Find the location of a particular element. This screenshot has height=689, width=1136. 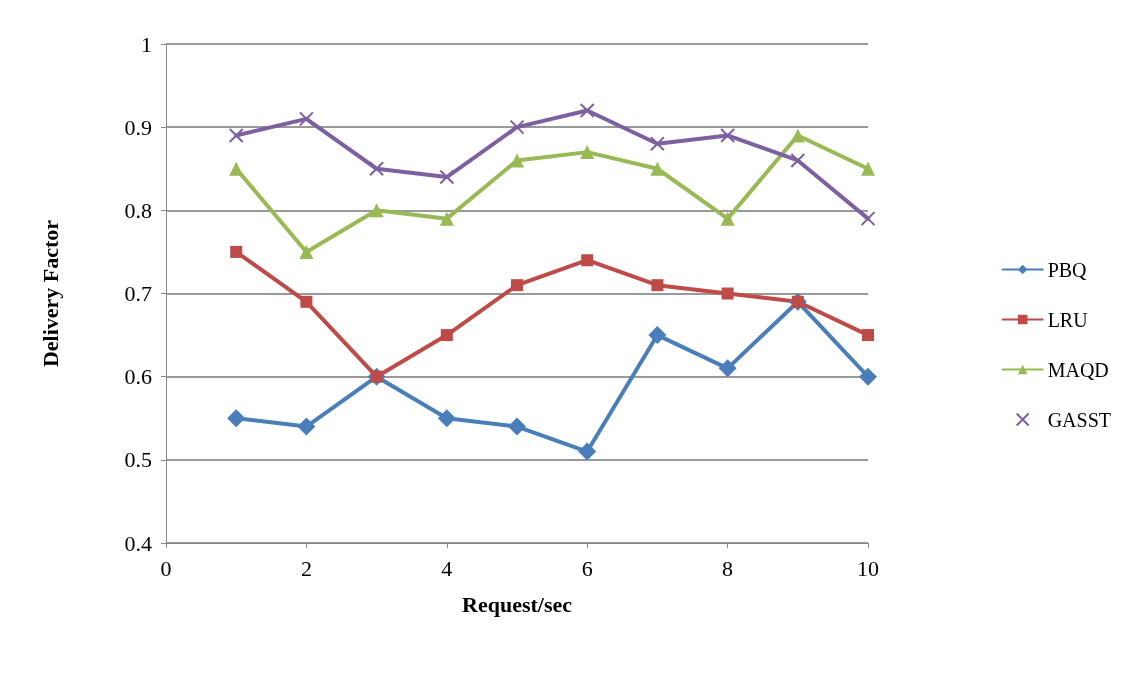

y-tick-label: 0.4 is located at coordinates (138, 543).